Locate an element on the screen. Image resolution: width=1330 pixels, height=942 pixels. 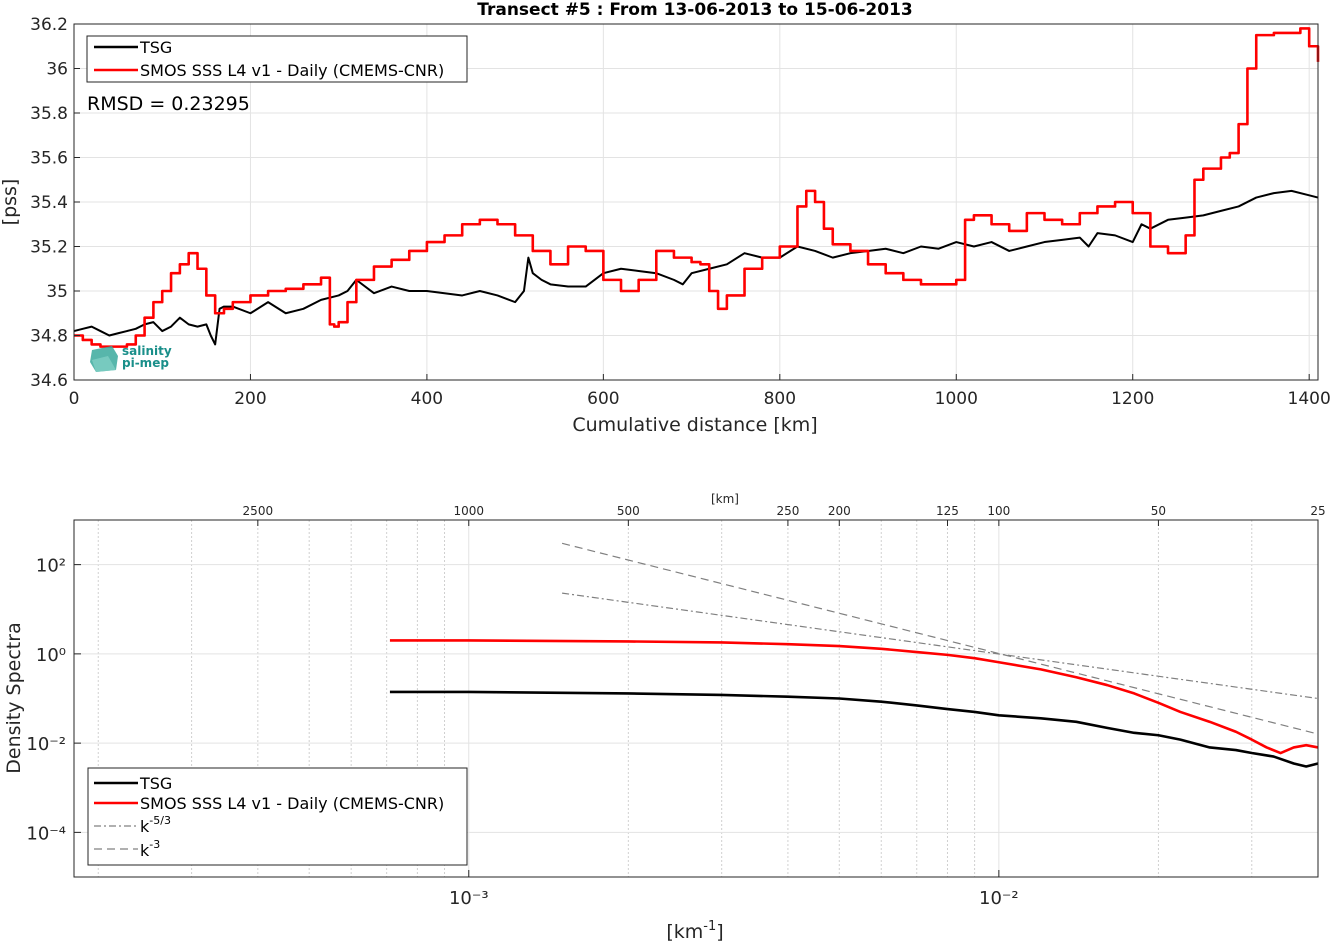
bottom-xtick-label: 10⁻² is located at coordinates (999, 898).